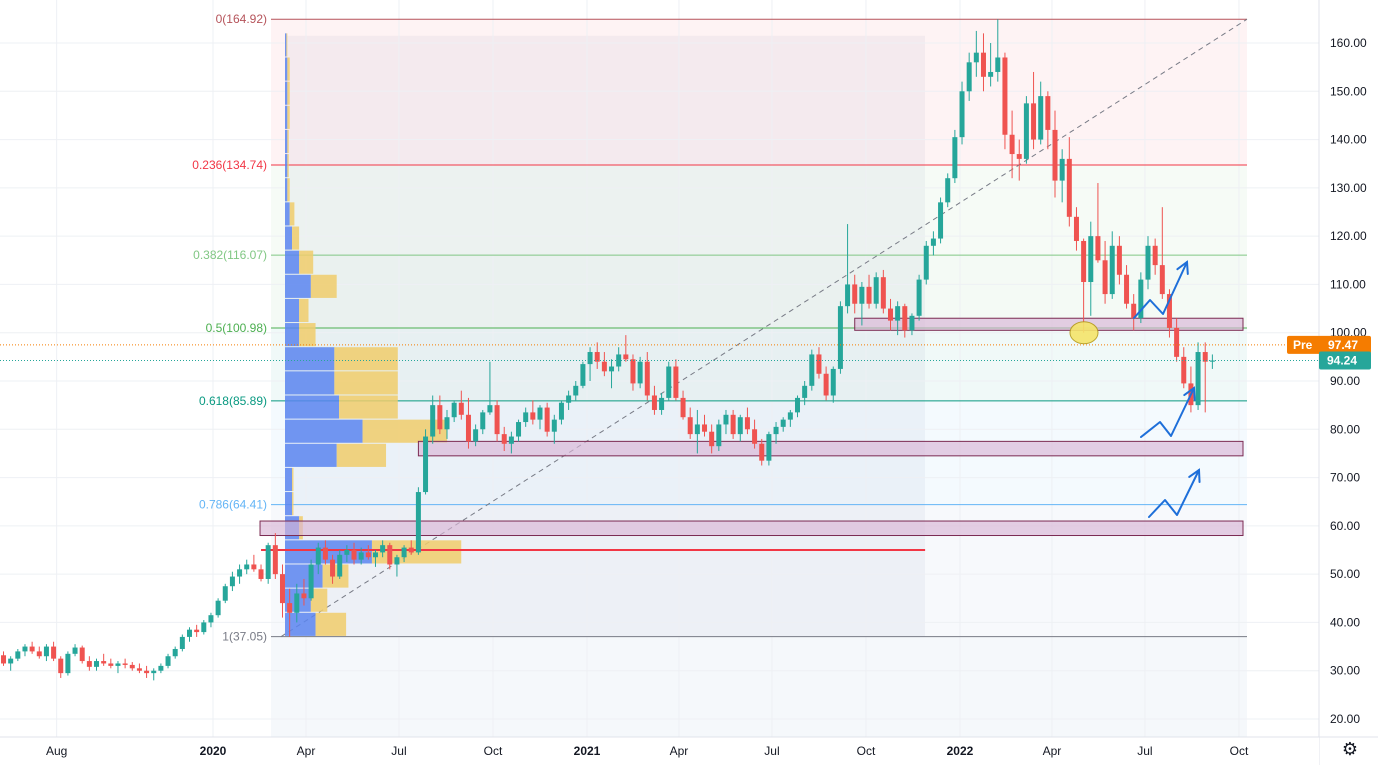  Describe the element at coordinates (230, 255) in the screenshot. I see `fib-level-label: 0.382(116.07)` at that location.